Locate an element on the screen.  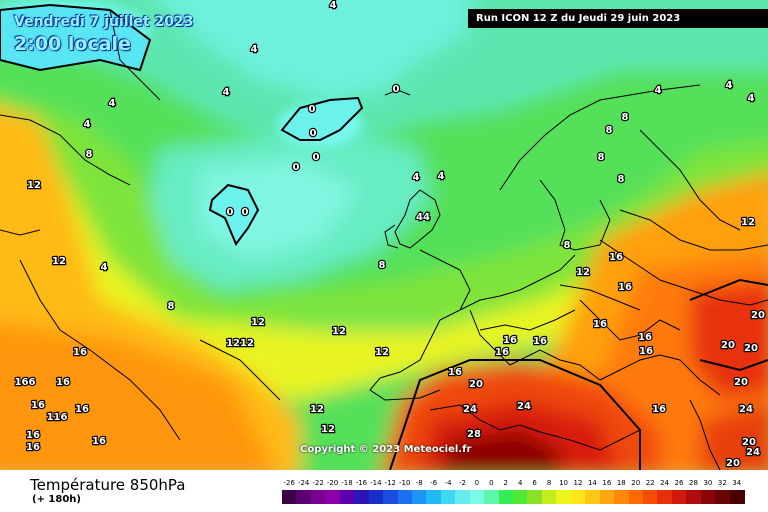
legend-tick: 6 is located at coordinates (534, 483).